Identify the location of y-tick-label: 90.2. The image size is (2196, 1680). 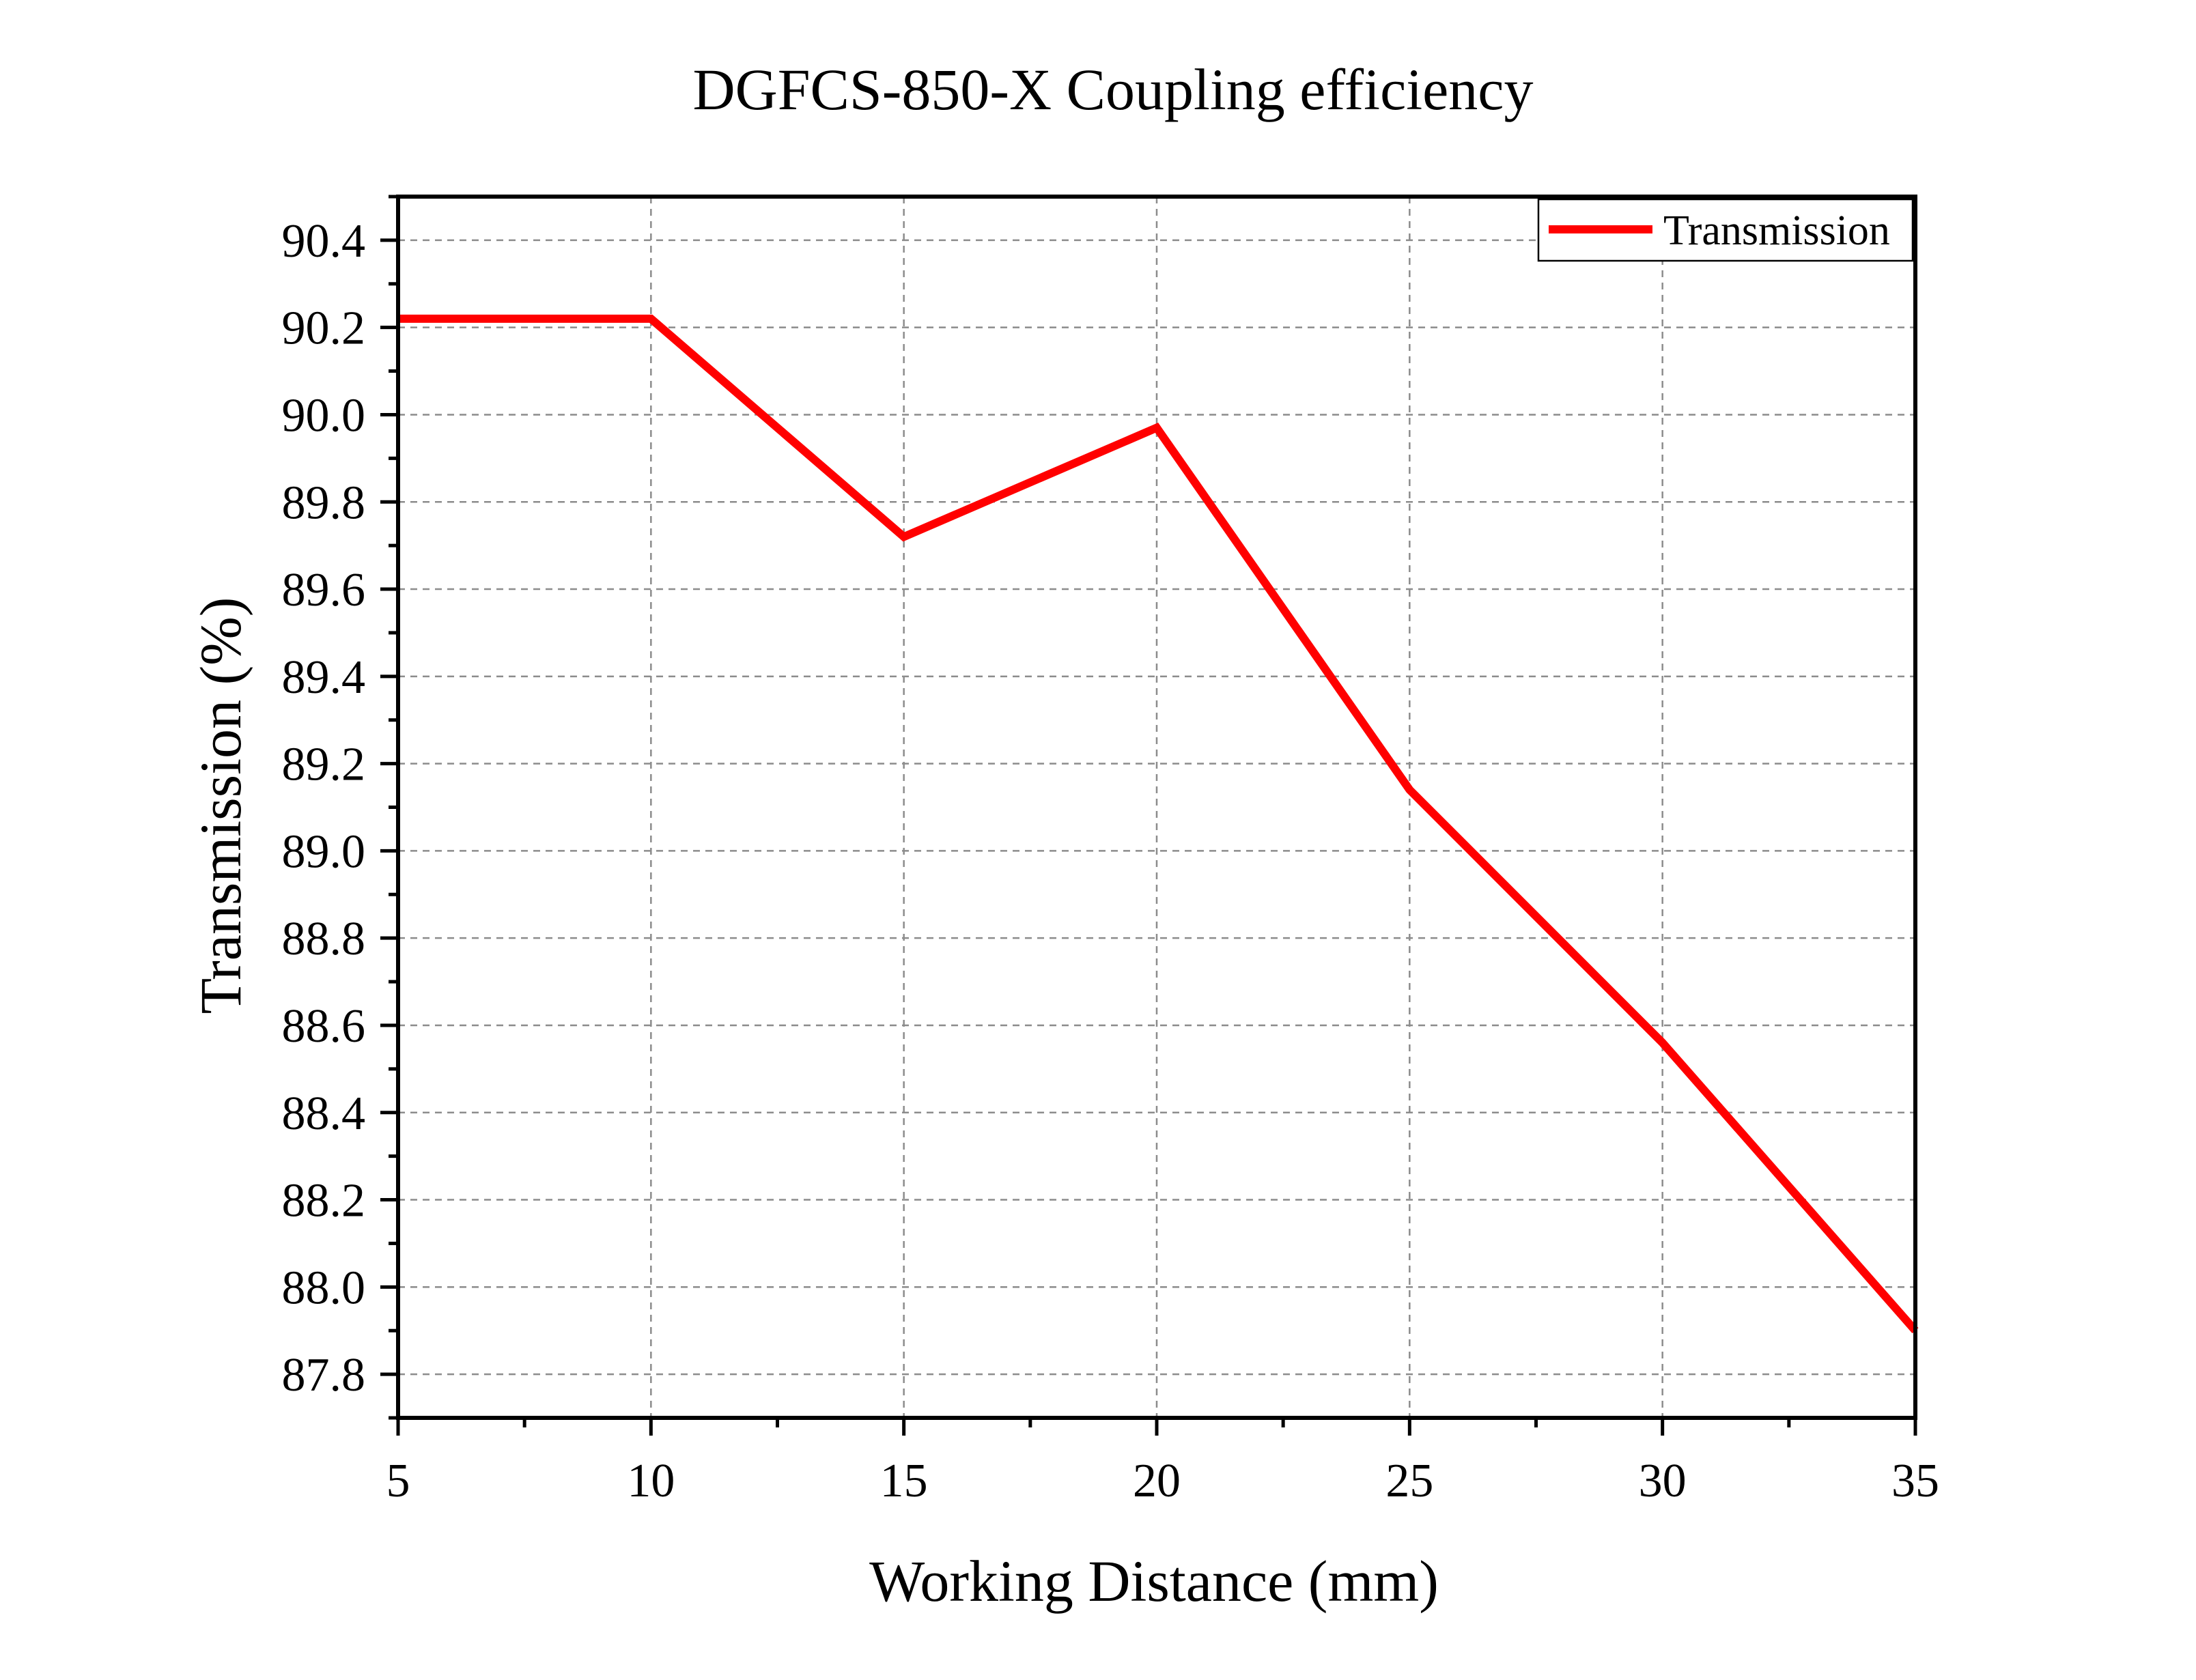
(324, 328).